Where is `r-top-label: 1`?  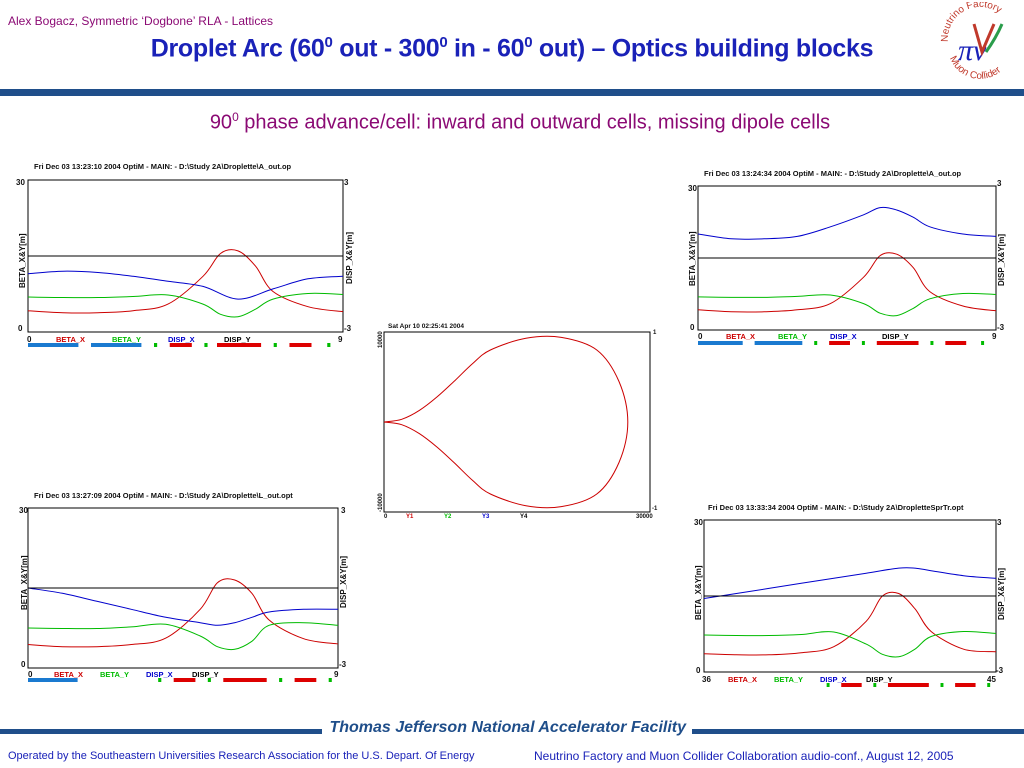 r-top-label: 1 is located at coordinates (655, 333).